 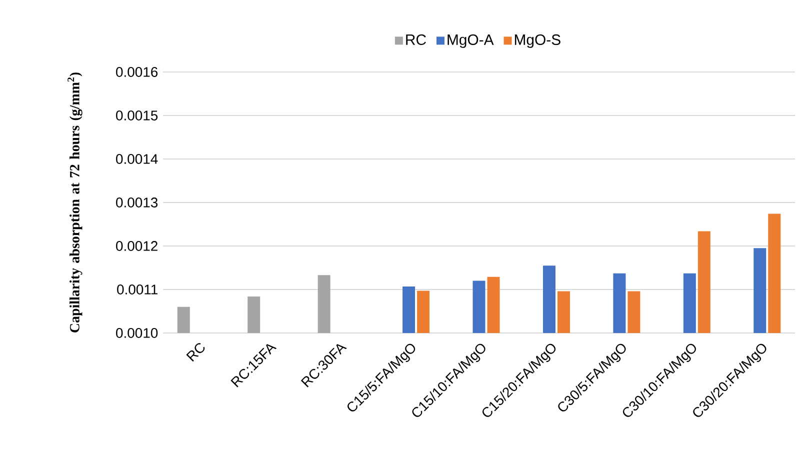 What do you see at coordinates (137, 72) in the screenshot?
I see `y-tick-label: 0.0016` at bounding box center [137, 72].